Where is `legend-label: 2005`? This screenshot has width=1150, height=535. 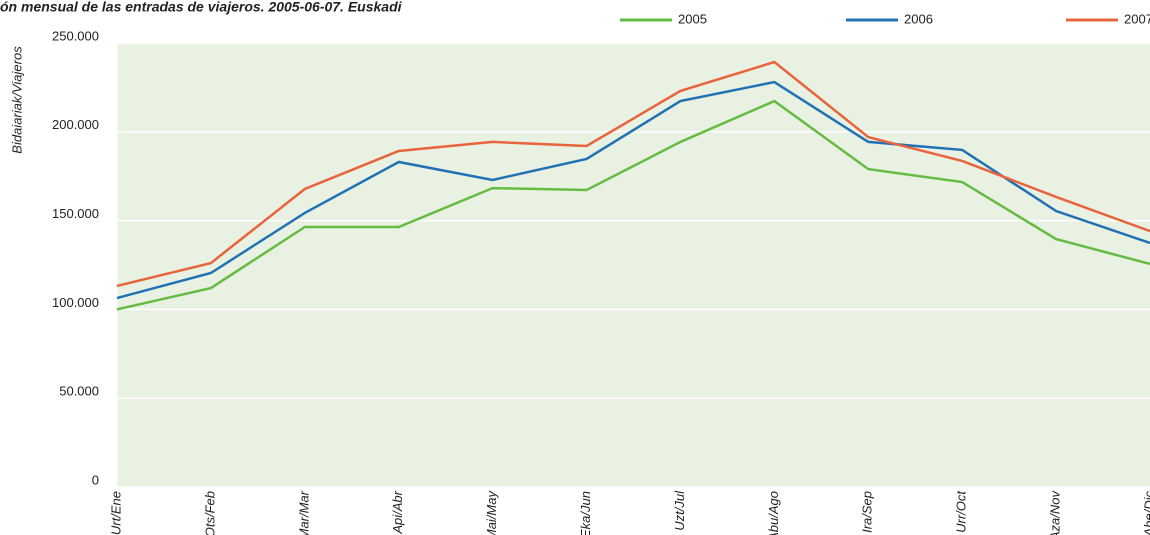 legend-label: 2005 is located at coordinates (692, 18).